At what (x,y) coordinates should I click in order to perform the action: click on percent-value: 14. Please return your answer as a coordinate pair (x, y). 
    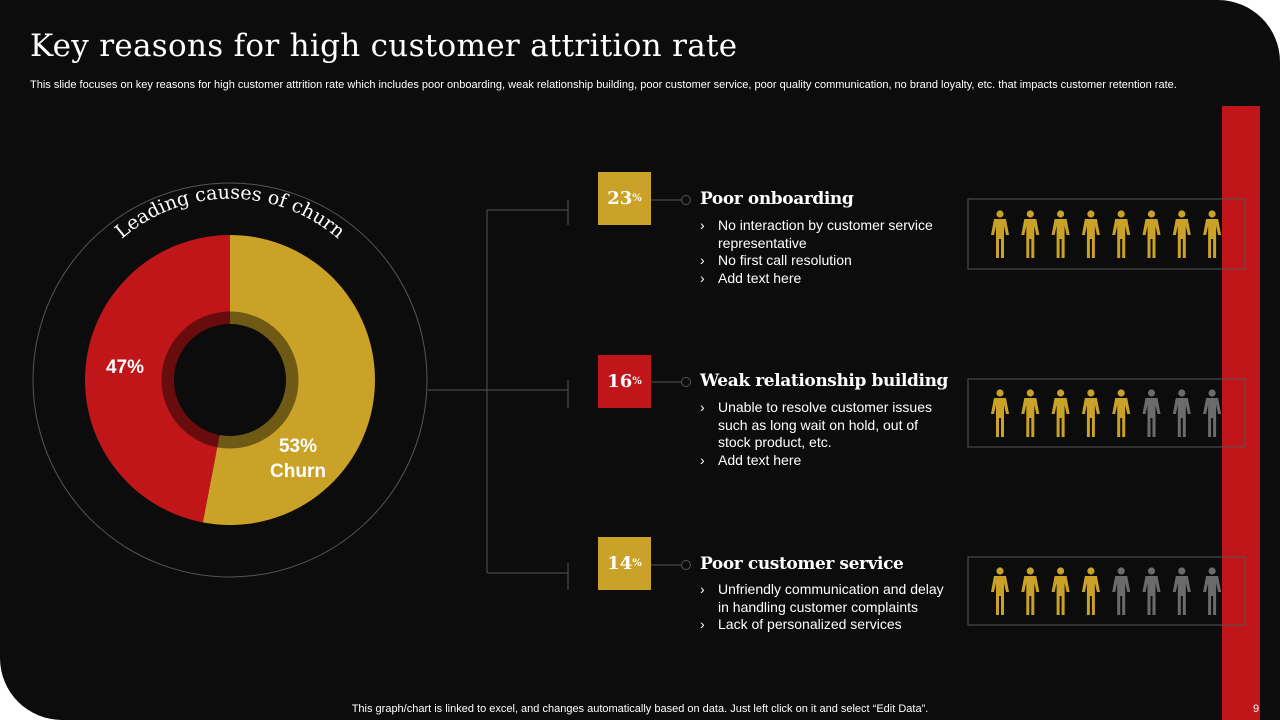
    Looking at the image, I should click on (620, 563).